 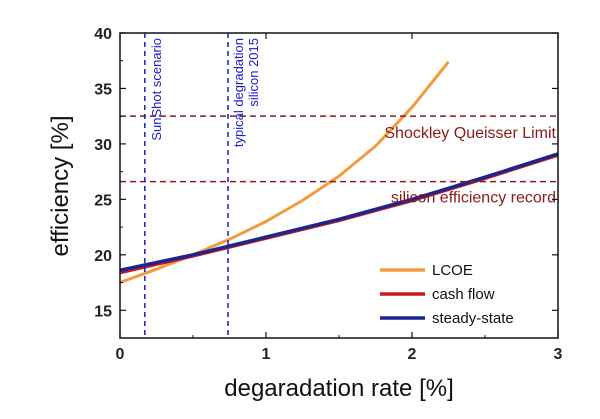 I want to click on x-tick-label: 1, so click(x=266, y=354).